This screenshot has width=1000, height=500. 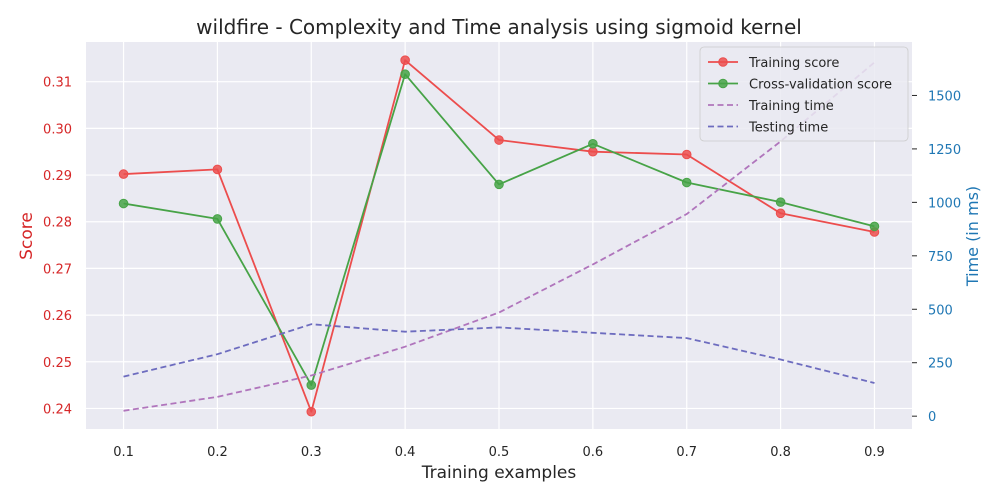 What do you see at coordinates (723, 62) in the screenshot?
I see `training-score-legend-marker` at bounding box center [723, 62].